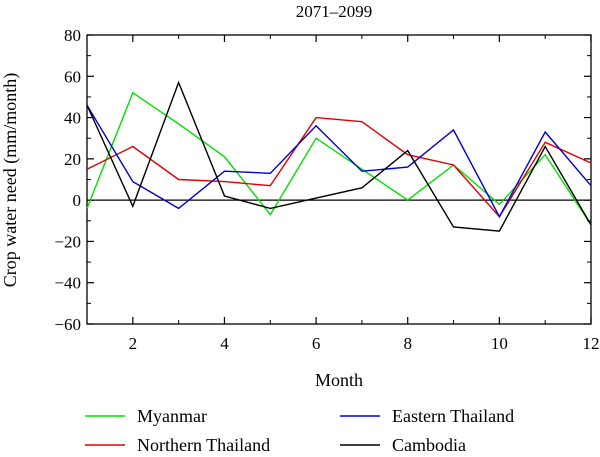 This screenshot has width=600, height=457. Describe the element at coordinates (499, 343) in the screenshot. I see `x-tick-label: 10` at that location.